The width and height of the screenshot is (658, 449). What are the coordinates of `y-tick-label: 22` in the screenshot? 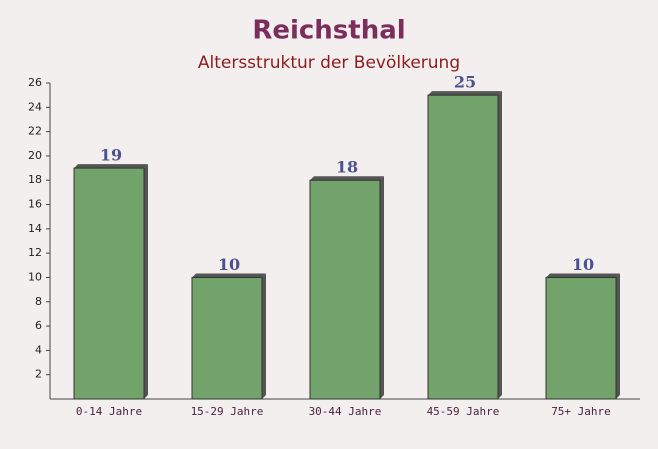 It's located at (35, 131).